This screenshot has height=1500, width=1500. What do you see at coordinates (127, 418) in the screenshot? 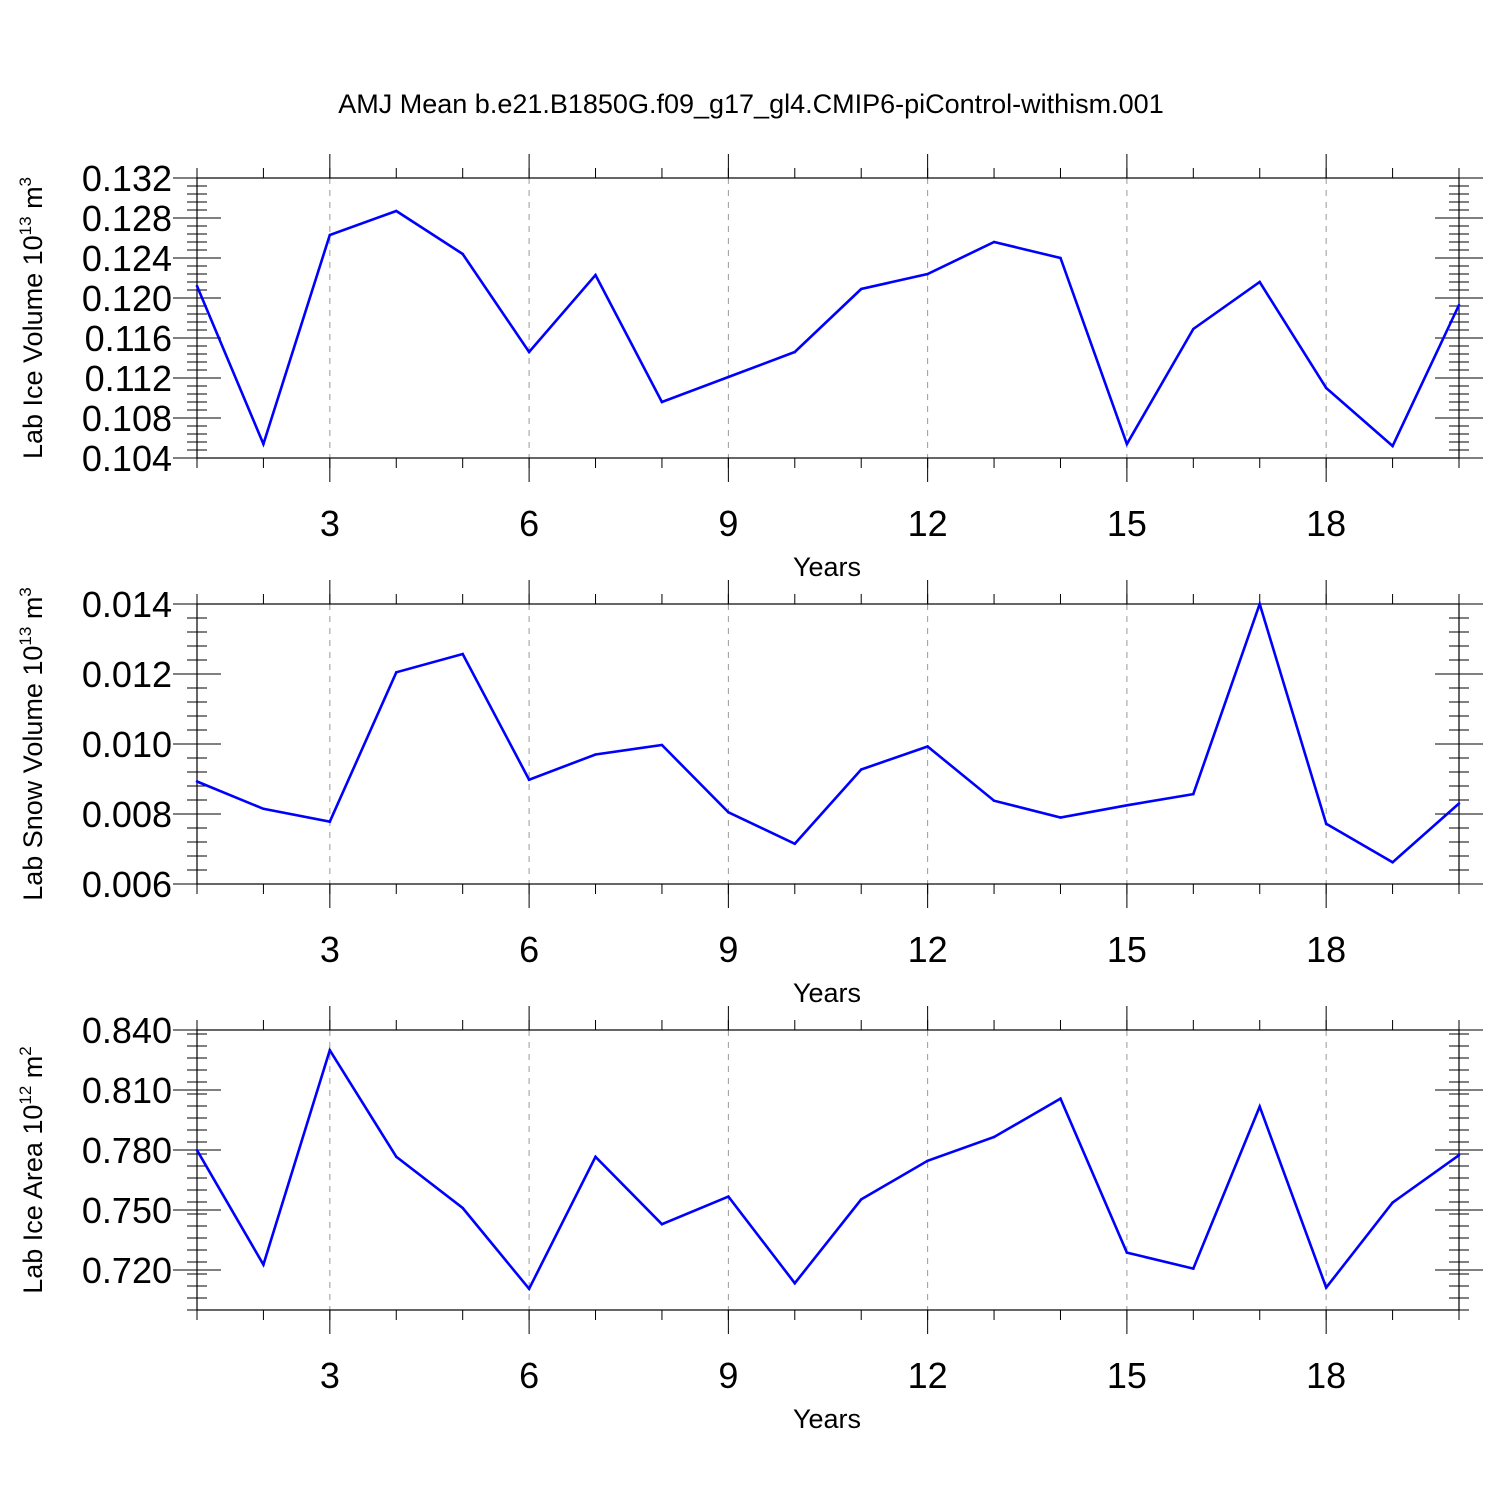
I see `y-tick-label: 0.108` at bounding box center [127, 418].